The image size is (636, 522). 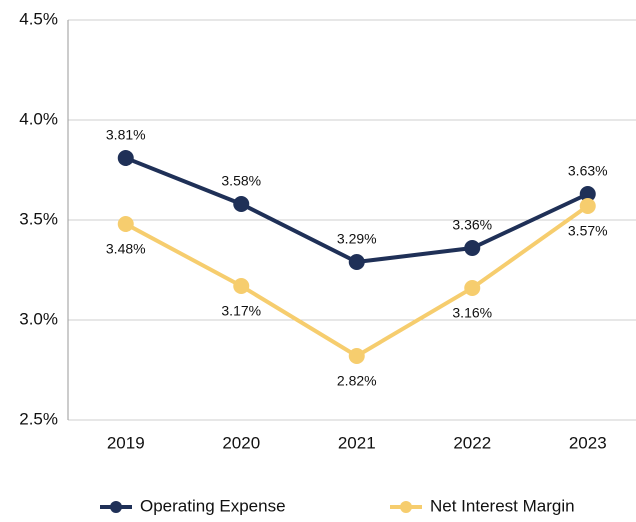 I want to click on y-tick-label: 3.5%, so click(x=38, y=218).